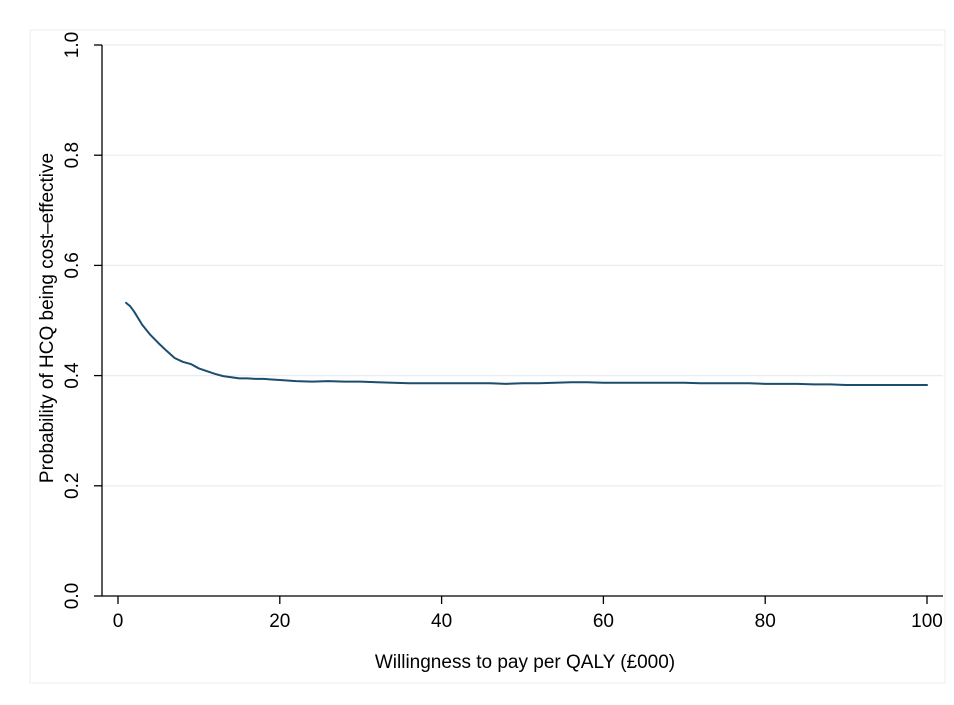 This screenshot has height=705, width=954. I want to click on x-axis: 0 20 40 60 80 100, so click(522, 613).